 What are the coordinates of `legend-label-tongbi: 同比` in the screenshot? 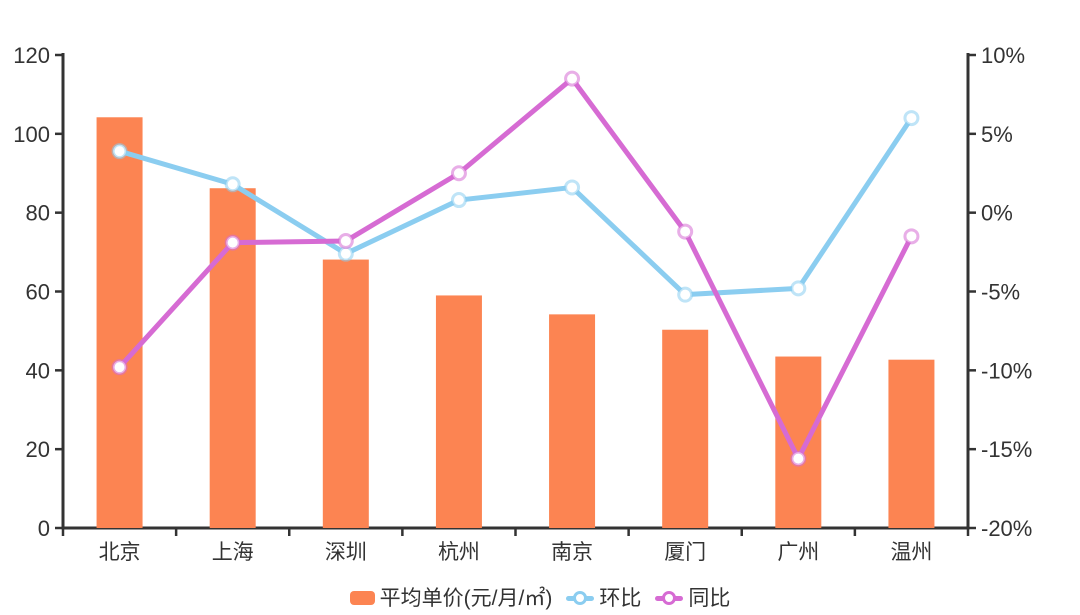 It's located at (709, 598).